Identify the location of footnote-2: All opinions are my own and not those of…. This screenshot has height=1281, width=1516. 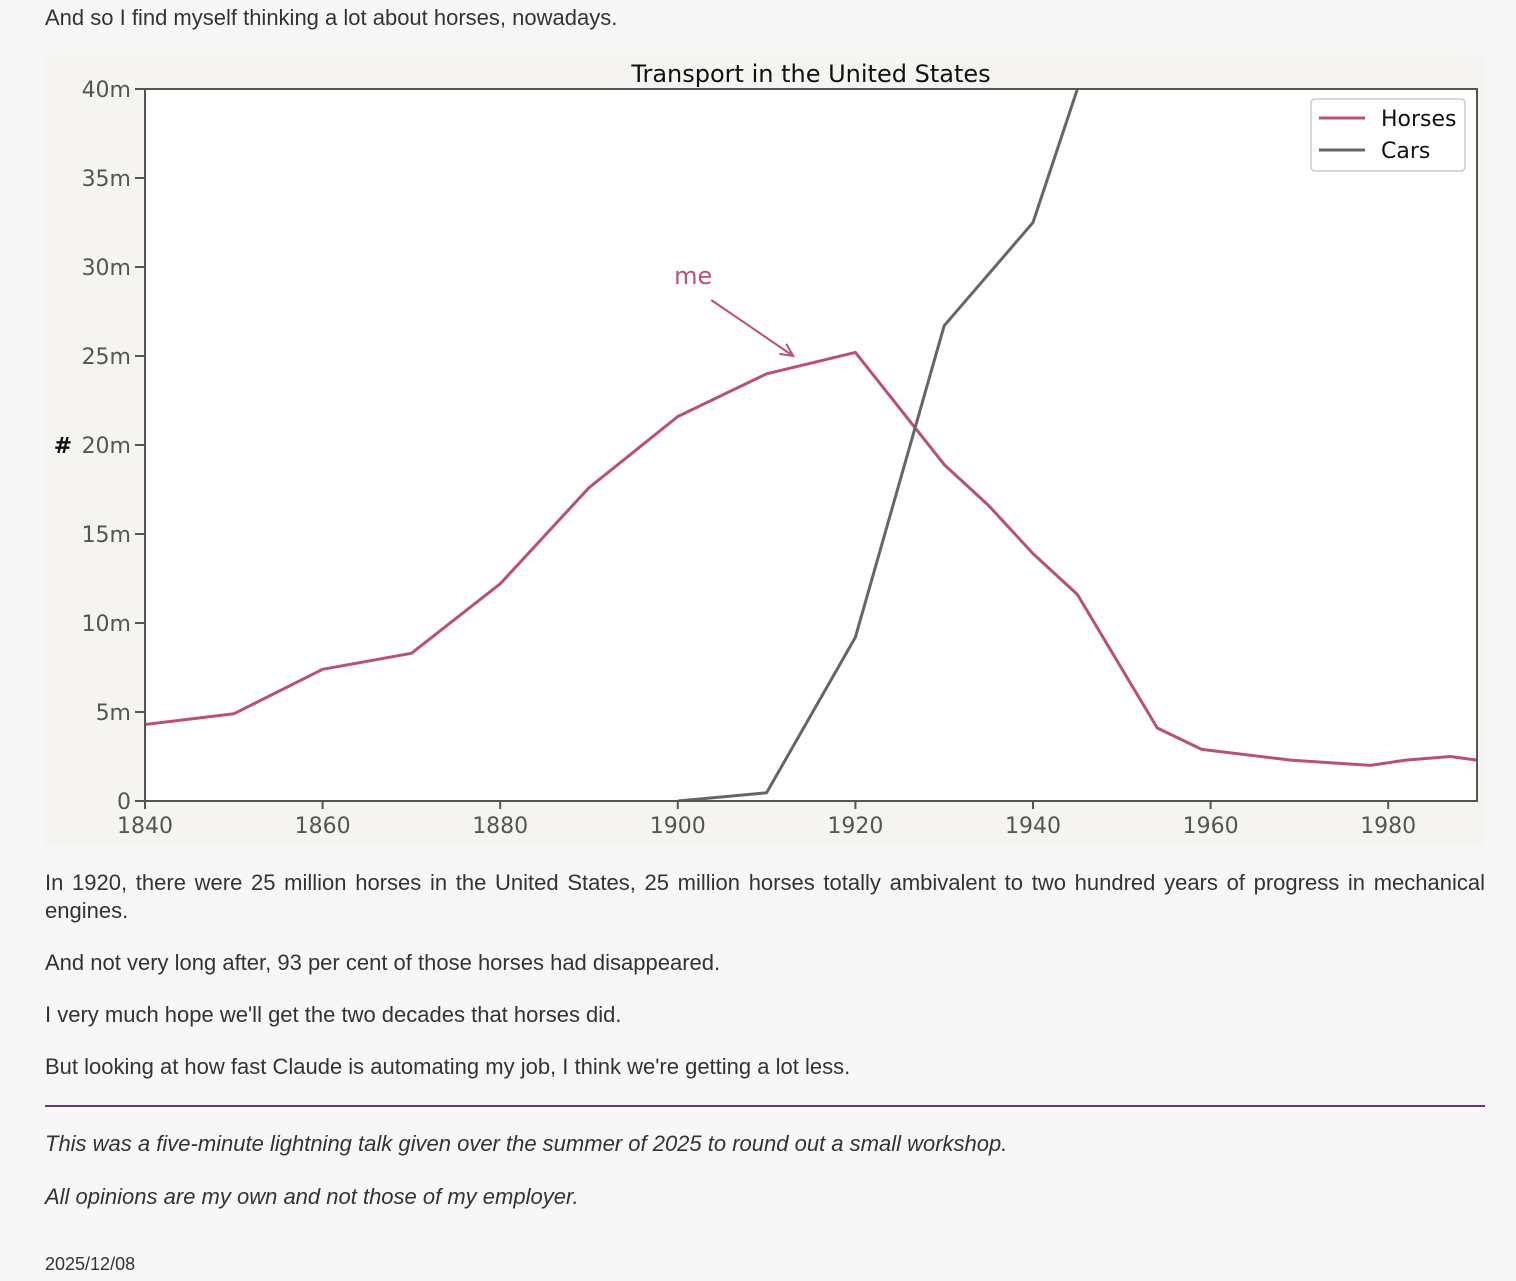
(312, 1196).